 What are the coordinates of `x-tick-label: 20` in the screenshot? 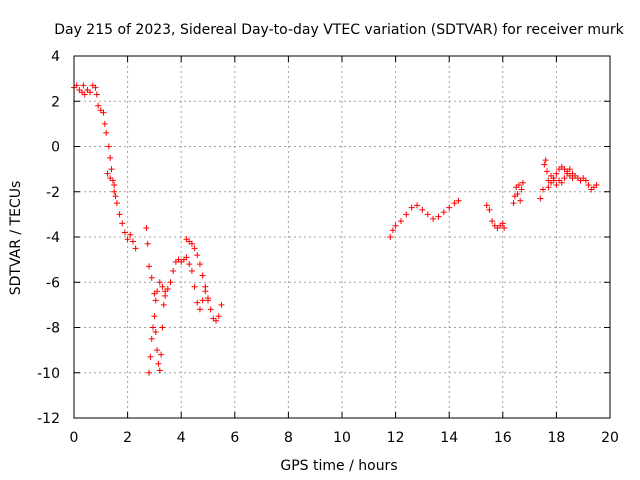 It's located at (610, 438).